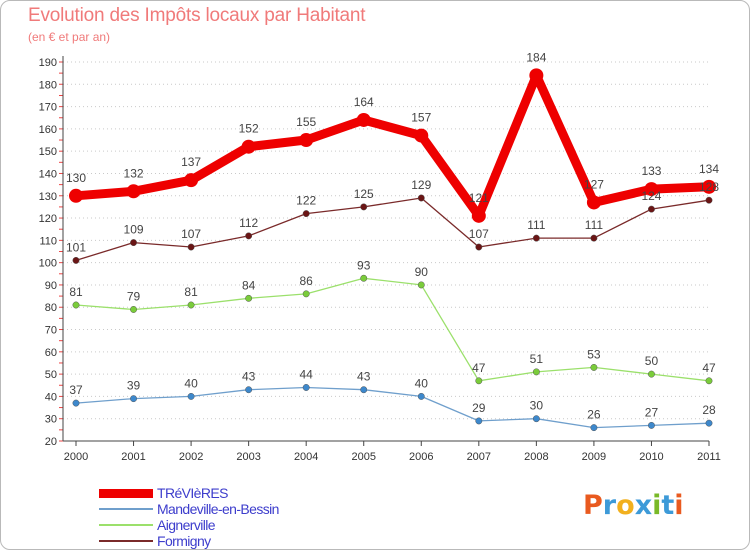 This screenshot has width=750, height=550. Describe the element at coordinates (76, 390) in the screenshot. I see `data-label-1: 37` at that location.